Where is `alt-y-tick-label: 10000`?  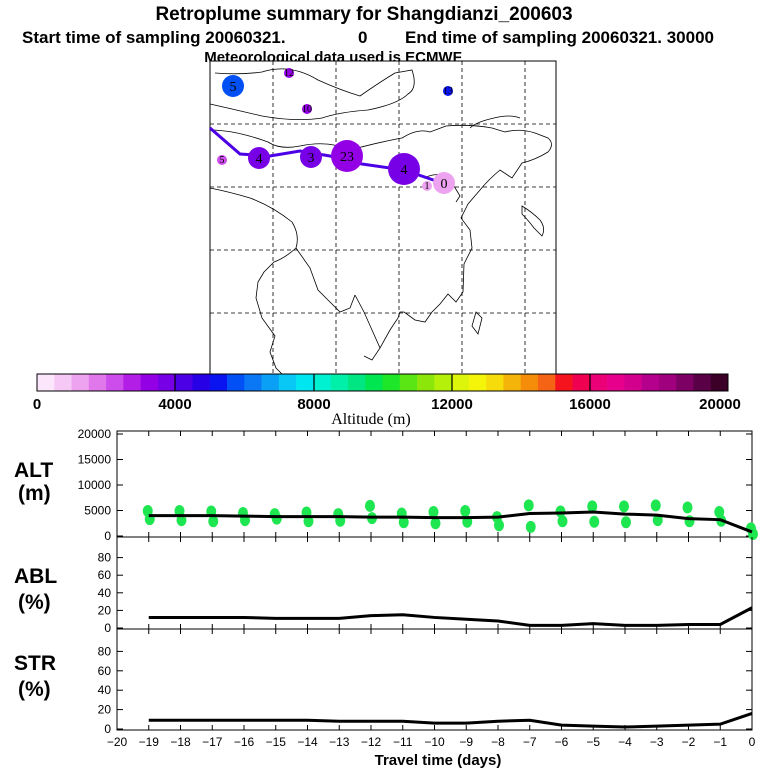 alt-y-tick-label: 10000 is located at coordinates (95, 485).